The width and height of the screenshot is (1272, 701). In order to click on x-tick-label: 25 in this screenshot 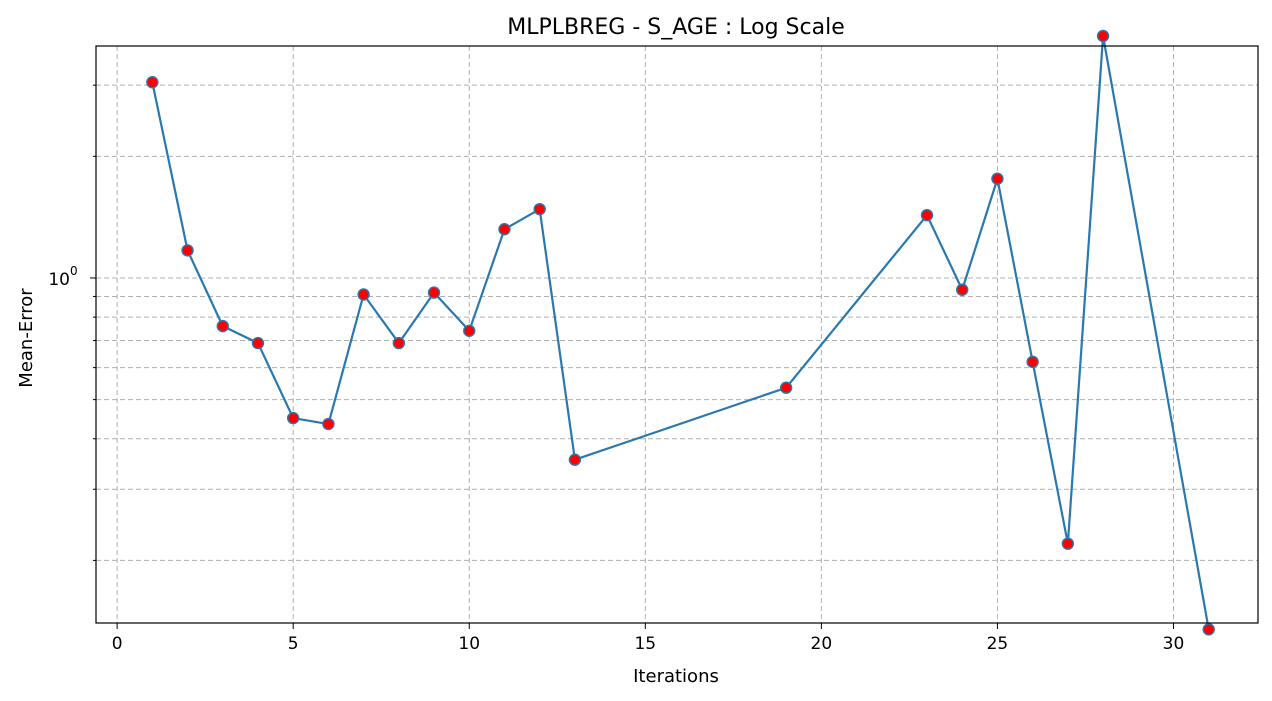, I will do `click(998, 644)`.